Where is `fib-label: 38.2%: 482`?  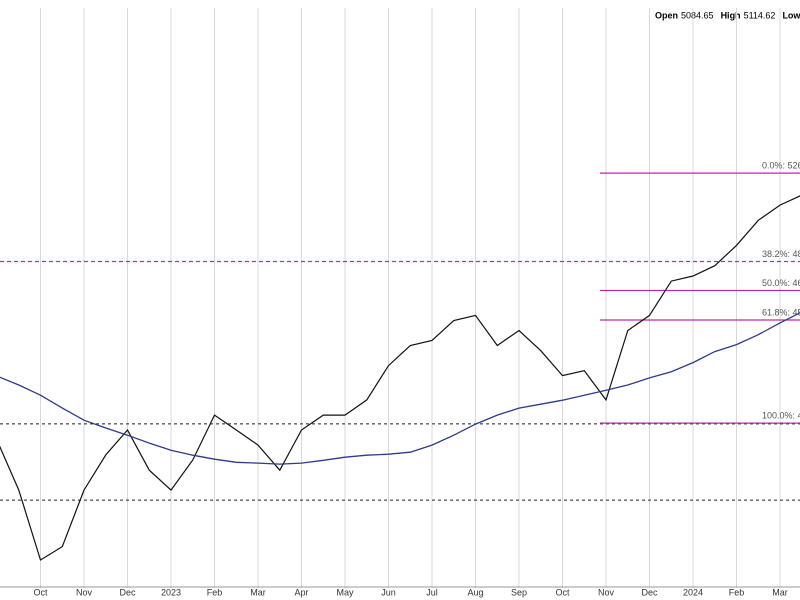
fib-label: 38.2%: 482 is located at coordinates (781, 254).